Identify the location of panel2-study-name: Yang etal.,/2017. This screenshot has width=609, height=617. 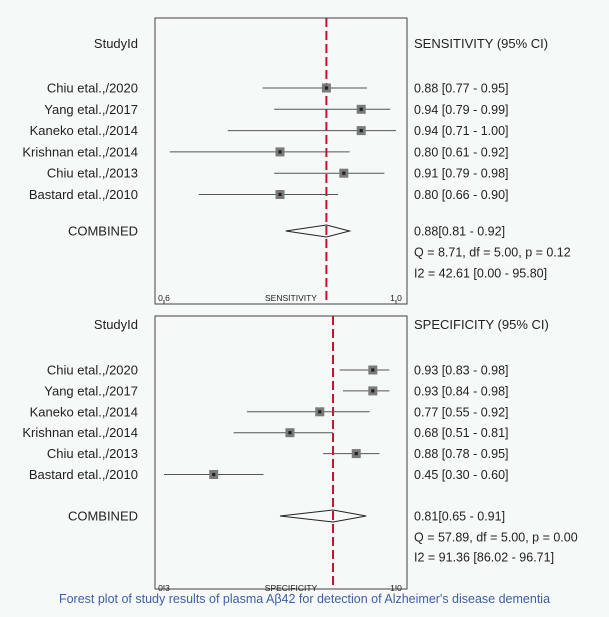
(91, 390).